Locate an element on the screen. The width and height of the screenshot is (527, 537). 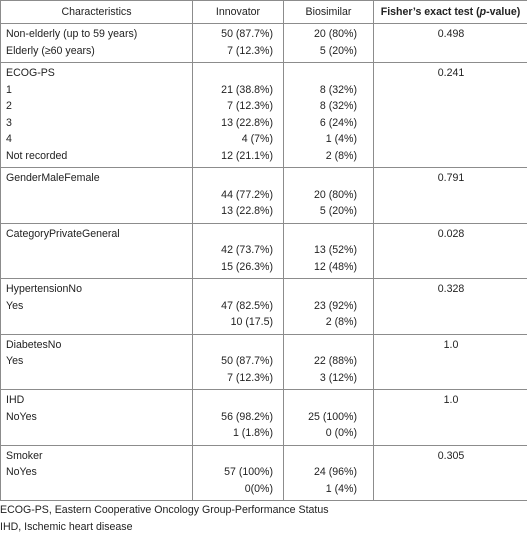
characteristic-line: Non-elderly (up to 59 years) is located at coordinates (72, 34).